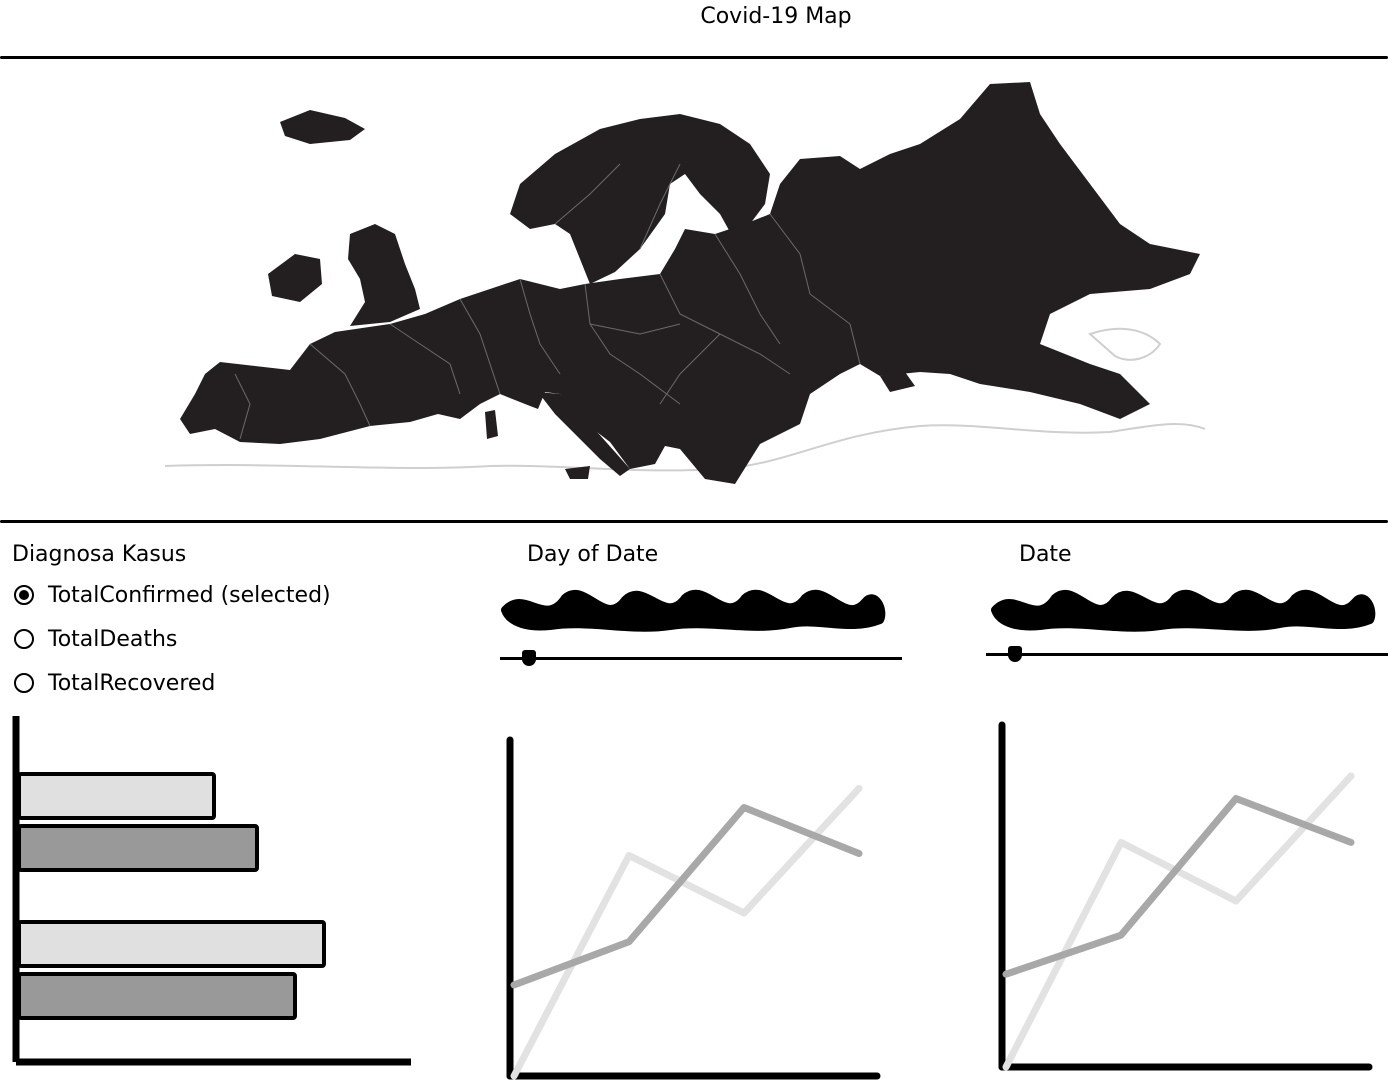  Describe the element at coordinates (99, 554) in the screenshot. I see `filter-heading: Diagnosa Kasus` at that location.